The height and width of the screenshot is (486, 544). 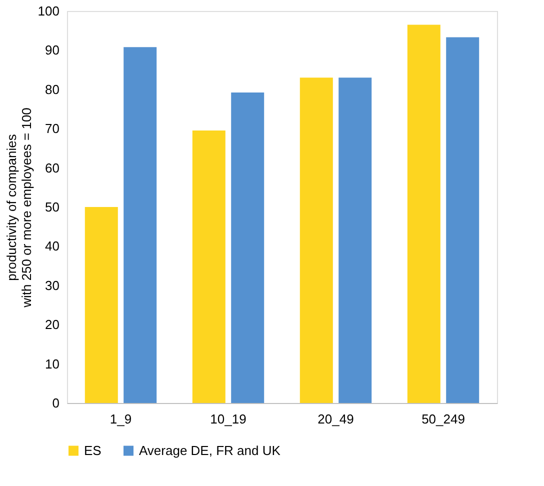 I want to click on legend-label: Average DE, FR and UK, so click(x=210, y=450).